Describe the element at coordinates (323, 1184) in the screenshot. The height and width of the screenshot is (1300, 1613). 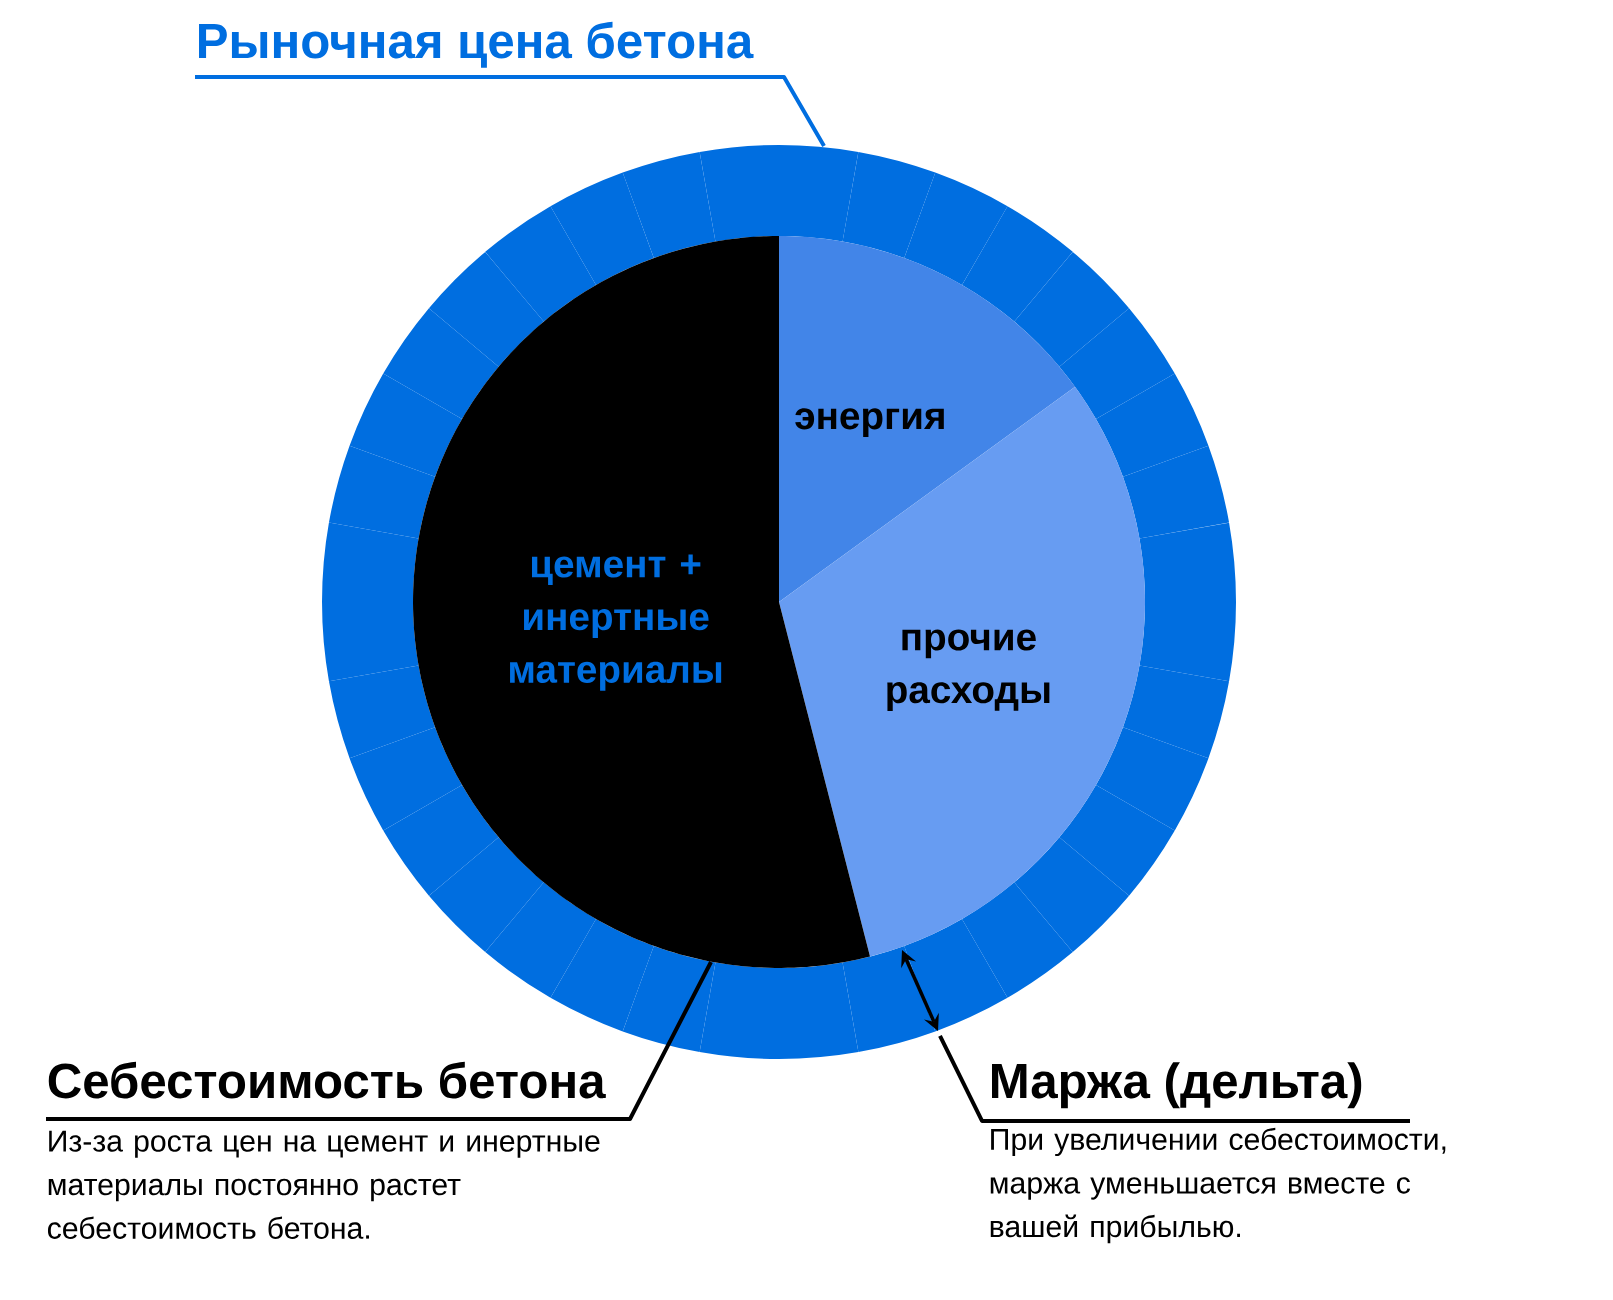
I see `text: Из-за роста цен на цемент и инертные материалы постоянно растет себестоимость бетона.` at that location.